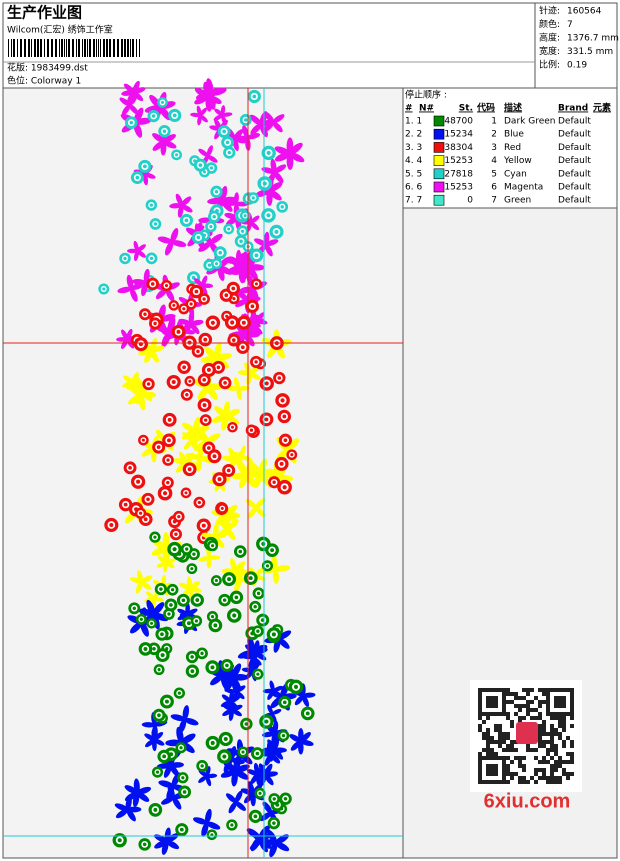 This screenshot has width=620, height=861. Describe the element at coordinates (574, 122) in the screenshot. I see `brand: Default` at that location.